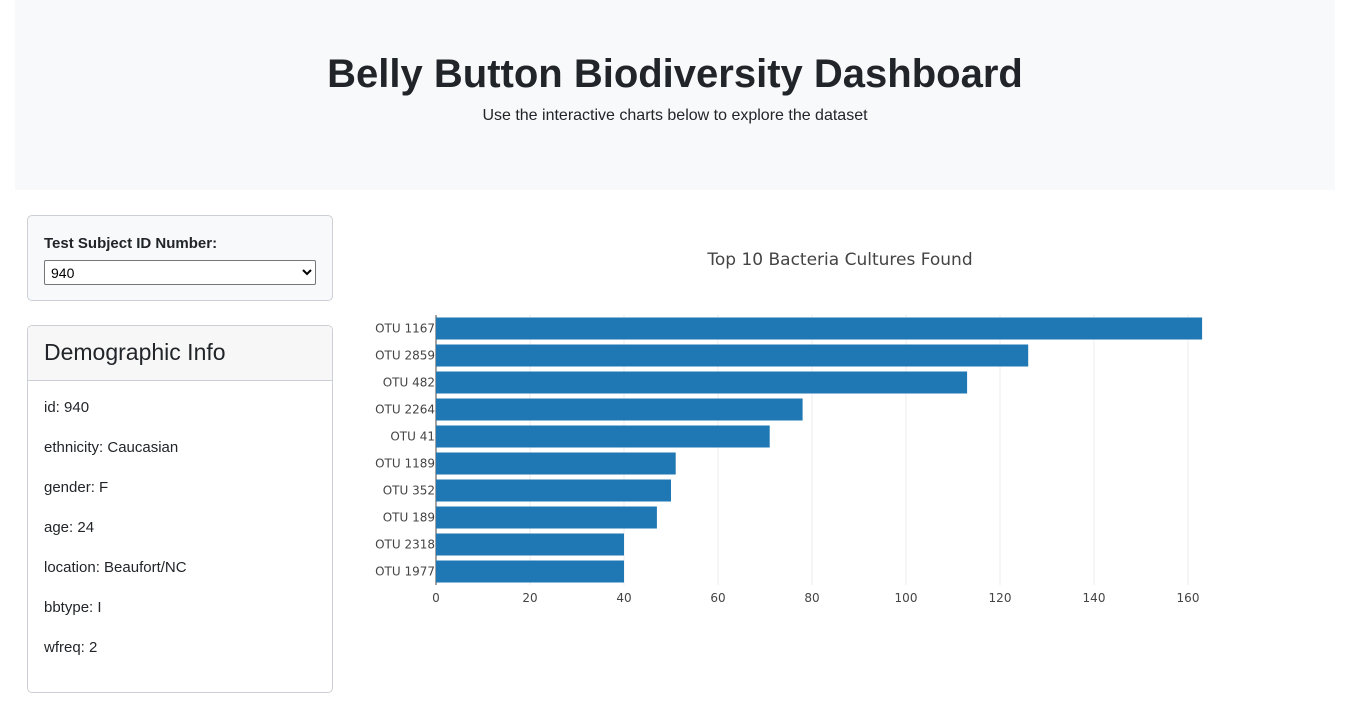 Image resolution: width=1350 pixels, height=702 pixels. I want to click on demographic-row-bbtype: bbtype: I, so click(73, 607).